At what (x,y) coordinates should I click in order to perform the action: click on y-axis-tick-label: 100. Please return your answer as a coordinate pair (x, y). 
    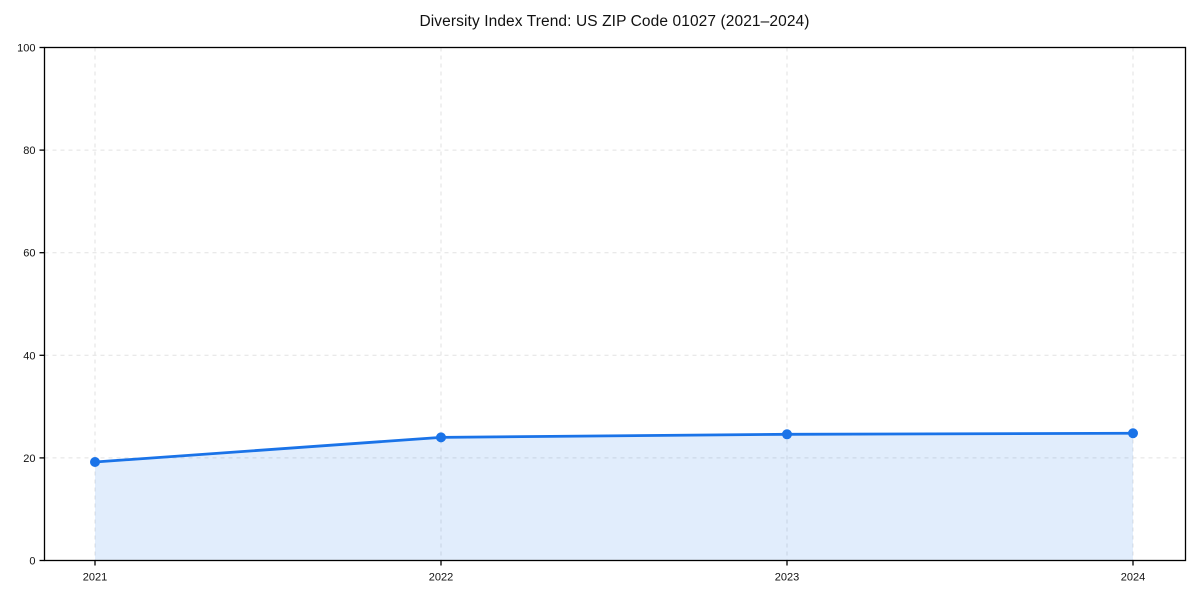
    Looking at the image, I should click on (26, 49).